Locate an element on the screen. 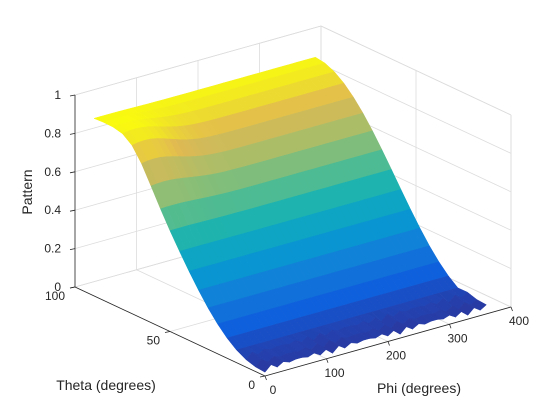  z-tick-label: 0.6 is located at coordinates (52, 172).